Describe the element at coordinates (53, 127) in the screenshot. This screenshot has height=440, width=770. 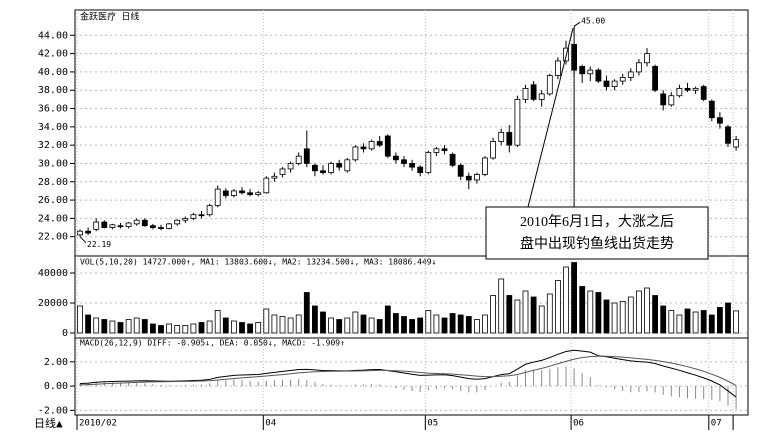
I see `y-tick-label: 34.00` at that location.